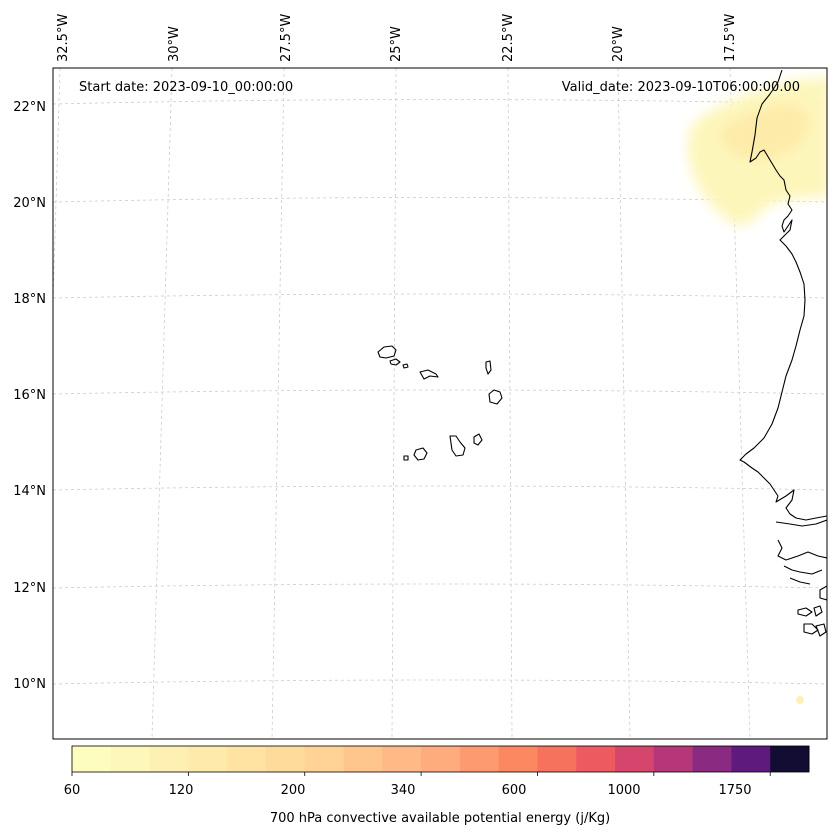 This screenshot has height=836, width=837. Describe the element at coordinates (488, 367) in the screenshot. I see `island-sal` at that location.